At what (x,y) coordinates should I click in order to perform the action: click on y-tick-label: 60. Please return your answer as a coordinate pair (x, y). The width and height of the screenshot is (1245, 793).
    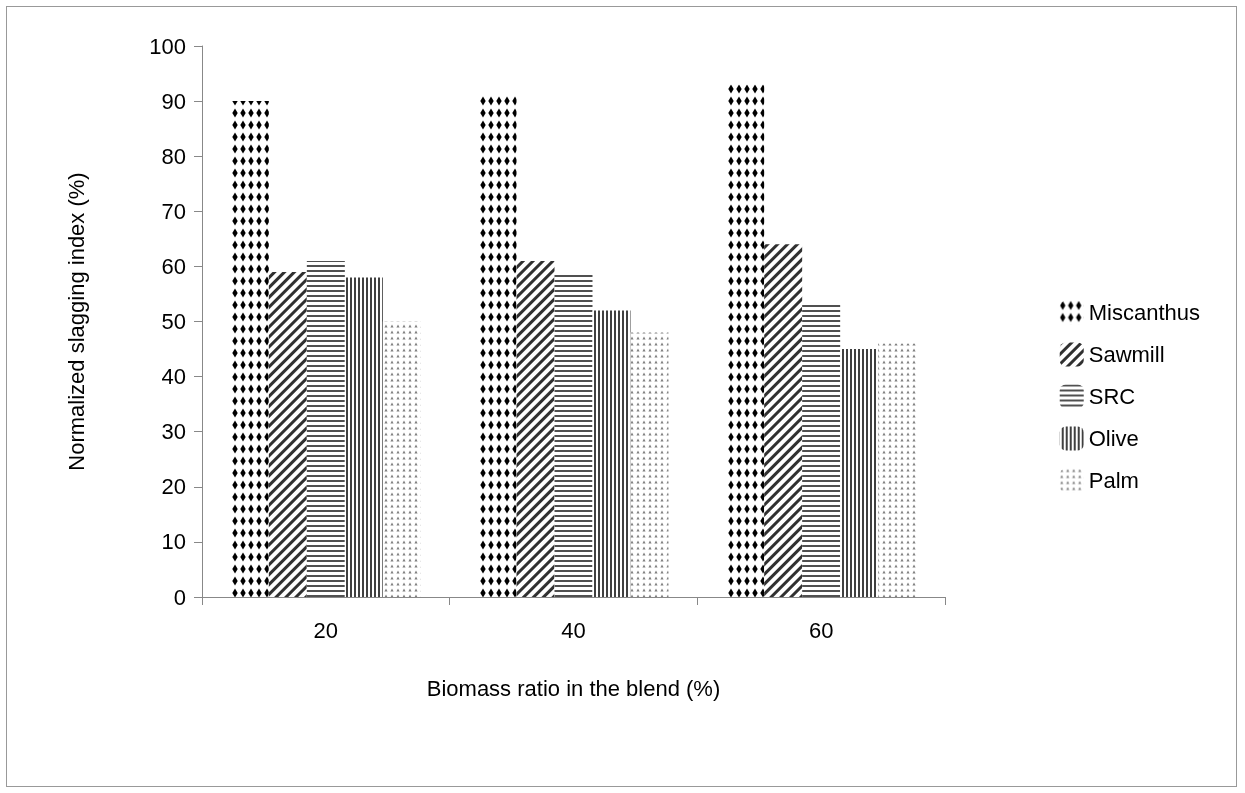
    Looking at the image, I should click on (173, 266).